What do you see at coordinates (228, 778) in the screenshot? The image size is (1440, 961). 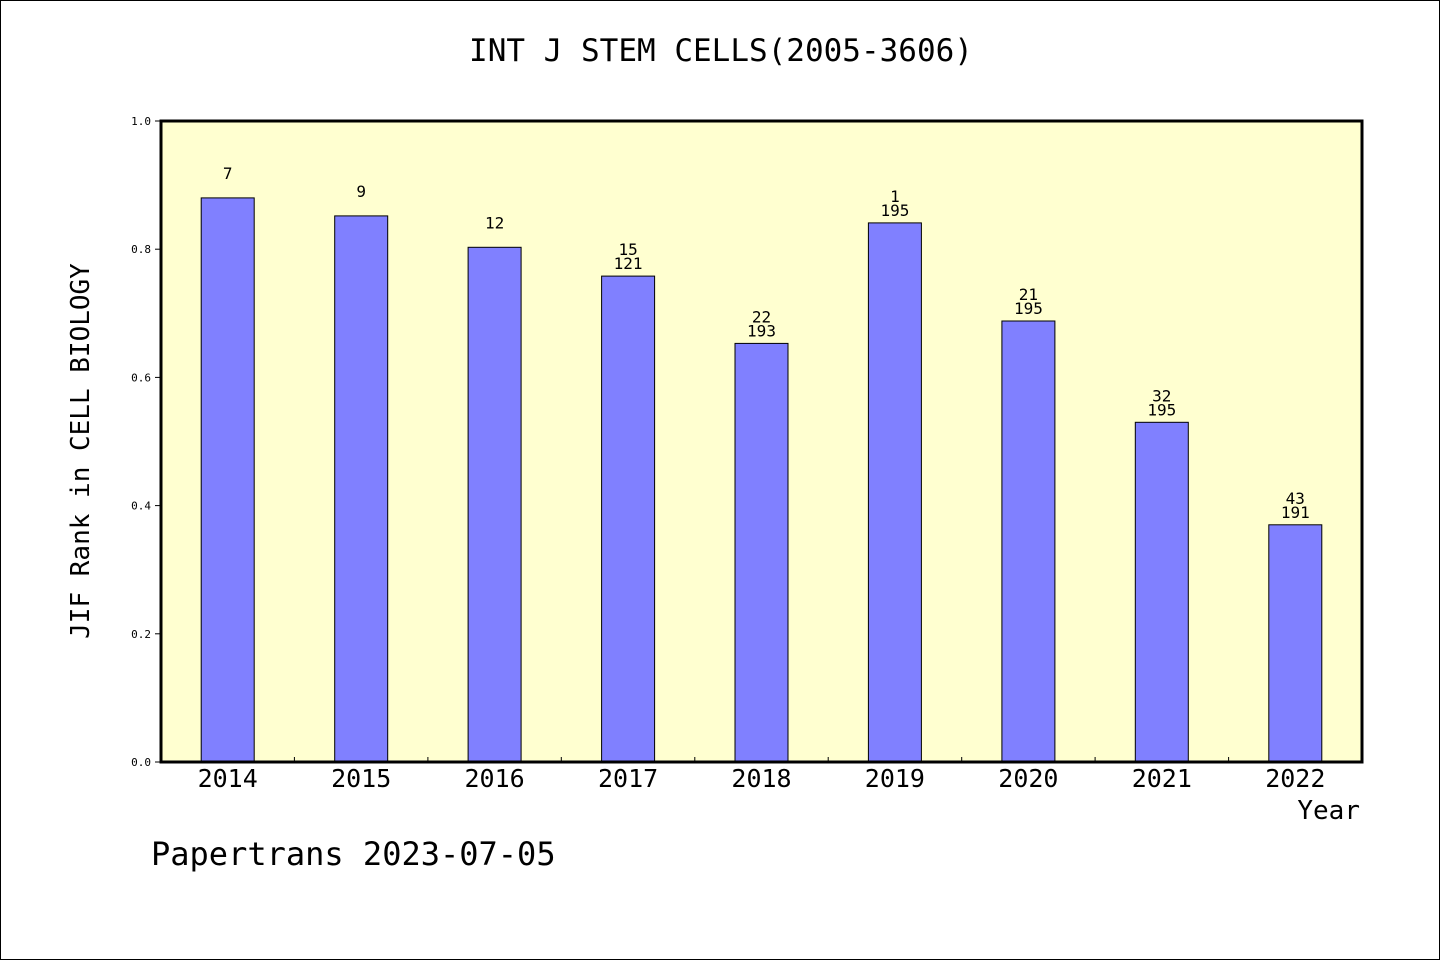 I see `x-tick-label-2014: 2014` at bounding box center [228, 778].